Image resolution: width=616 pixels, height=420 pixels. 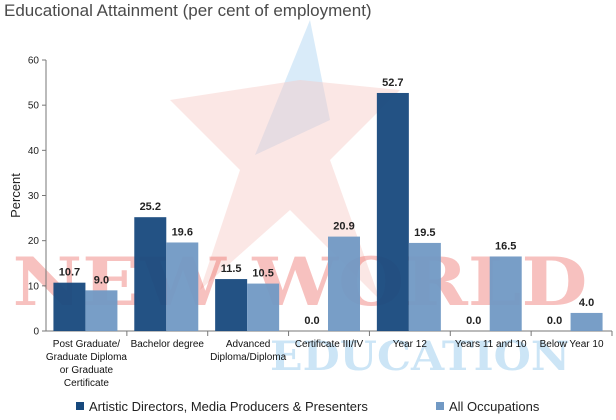 What do you see at coordinates (424, 233) in the screenshot?
I see `data-label: 19.5` at bounding box center [424, 233].